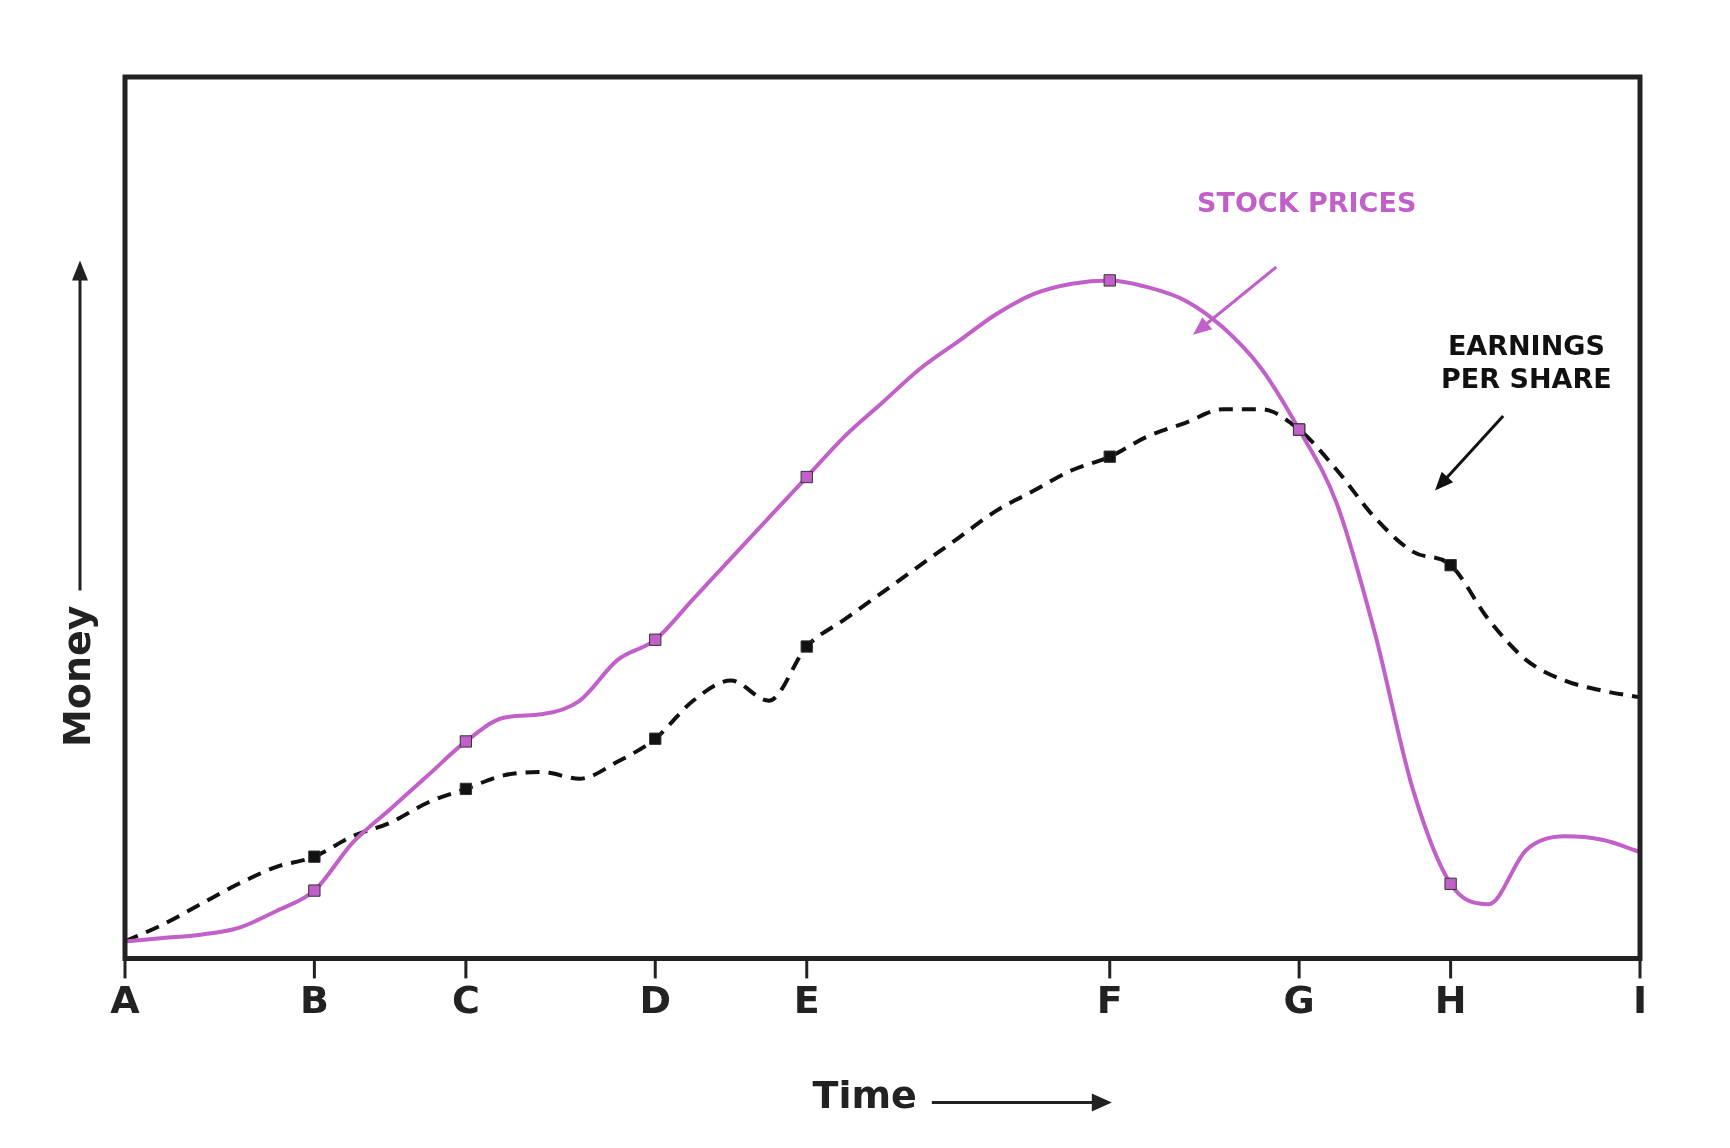 The image size is (1730, 1148). Describe the element at coordinates (314, 1000) in the screenshot. I see `x-tick-label: B` at that location.